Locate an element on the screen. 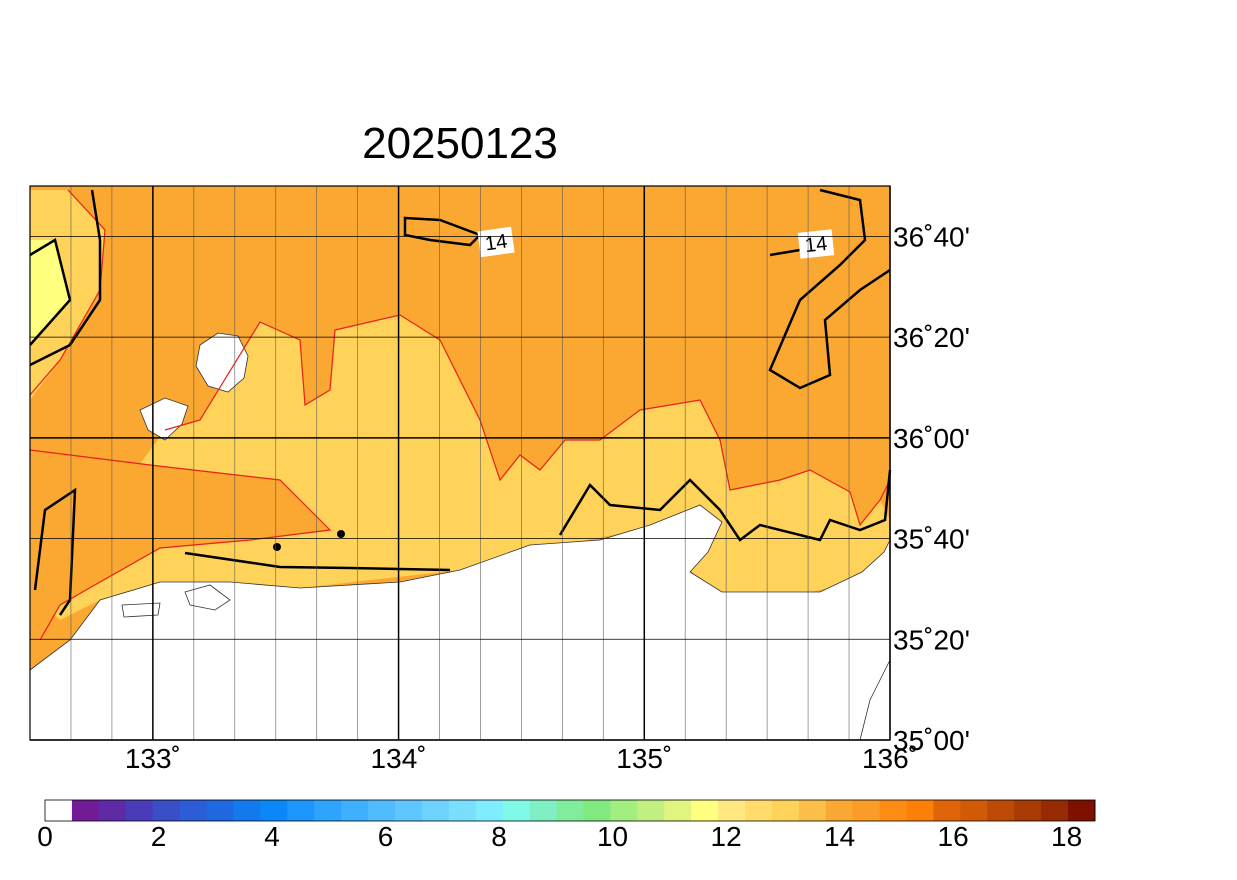 The width and height of the screenshot is (1237, 880). colorbar-tick-label: 6 is located at coordinates (386, 836).